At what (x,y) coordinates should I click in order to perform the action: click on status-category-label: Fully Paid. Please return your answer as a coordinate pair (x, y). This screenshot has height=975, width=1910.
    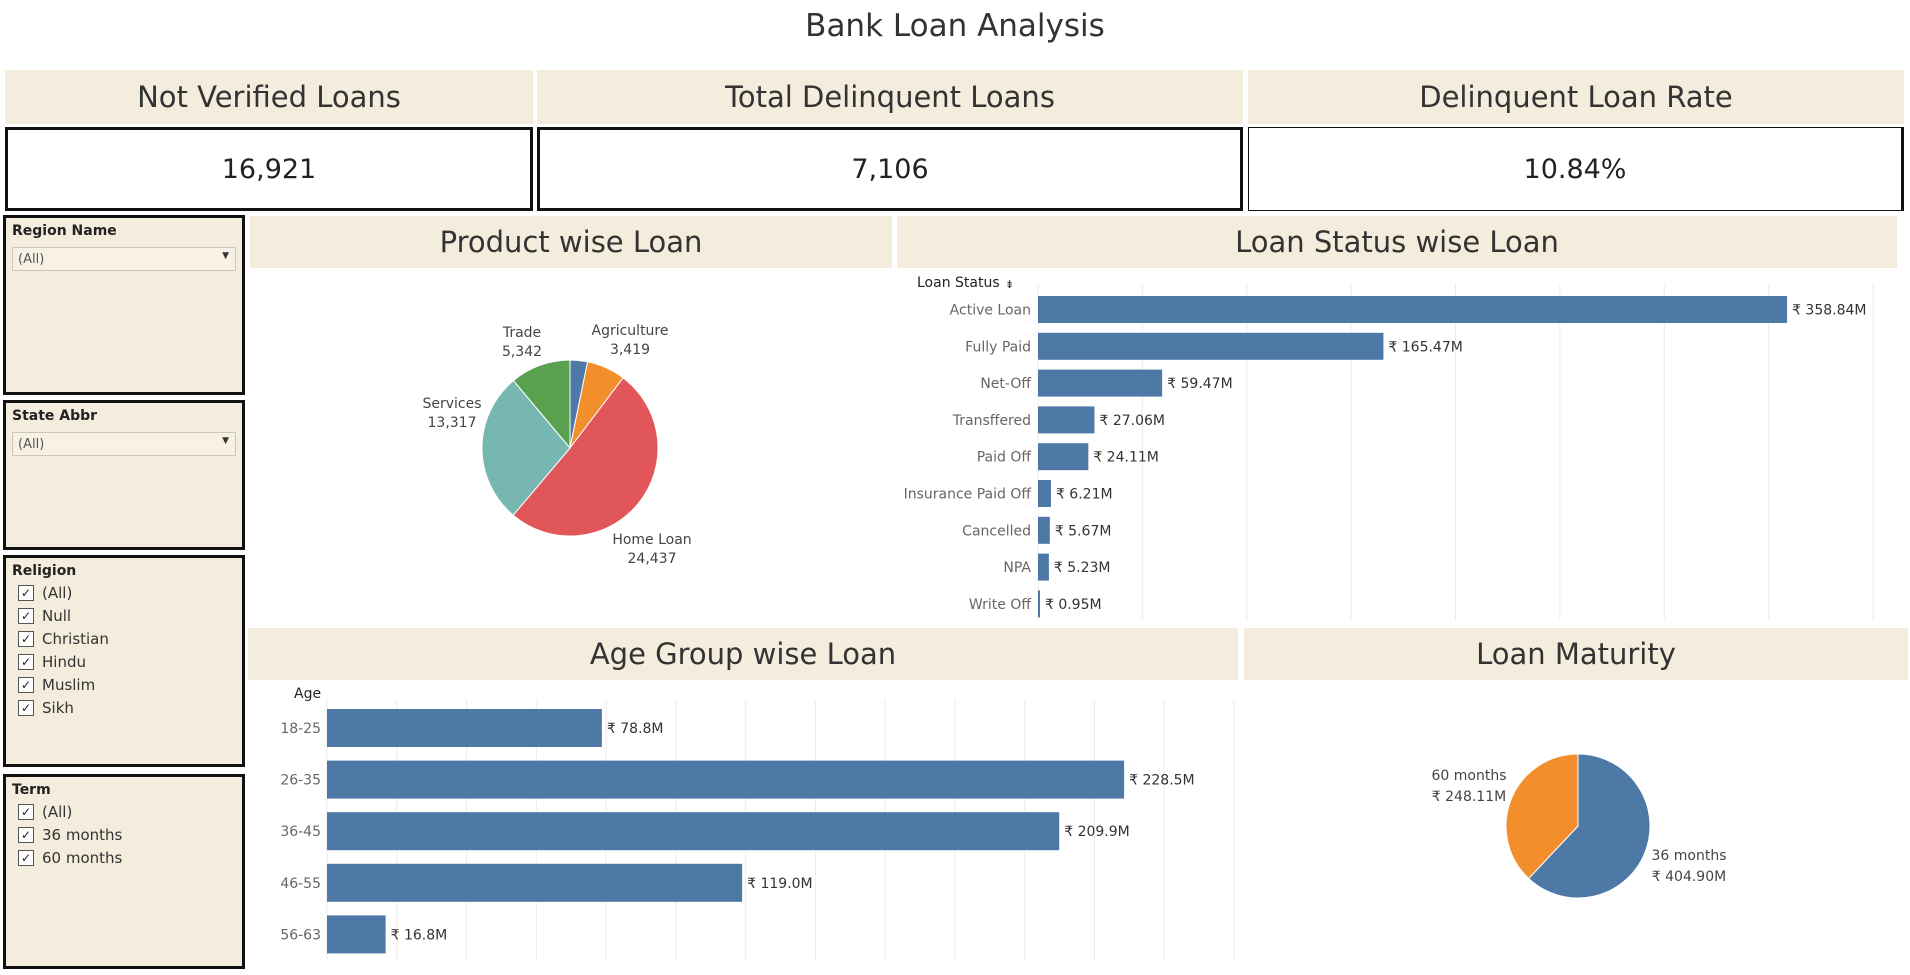
    Looking at the image, I should click on (998, 347).